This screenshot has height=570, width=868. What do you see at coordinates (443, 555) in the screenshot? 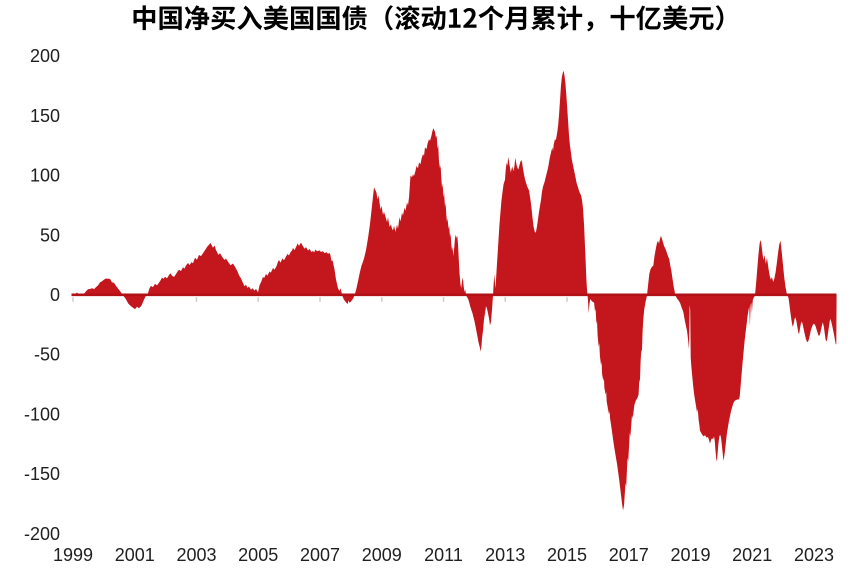
I see `svg-text: 2011` at bounding box center [443, 555].